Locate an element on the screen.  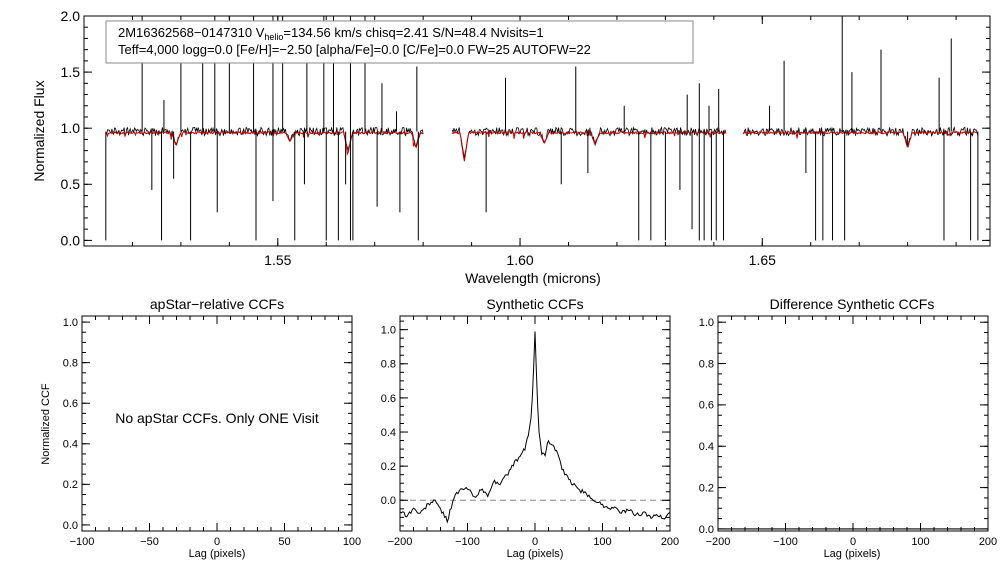
v-helio-subscript: helio is located at coordinates (273, 37).